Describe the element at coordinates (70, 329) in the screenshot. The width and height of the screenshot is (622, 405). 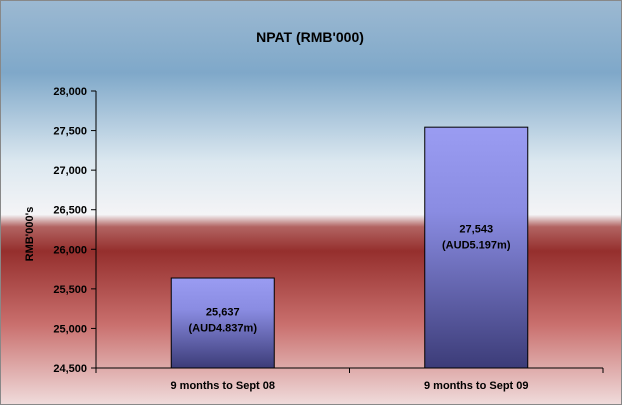
I see `y-tick-label: 25,000` at that location.